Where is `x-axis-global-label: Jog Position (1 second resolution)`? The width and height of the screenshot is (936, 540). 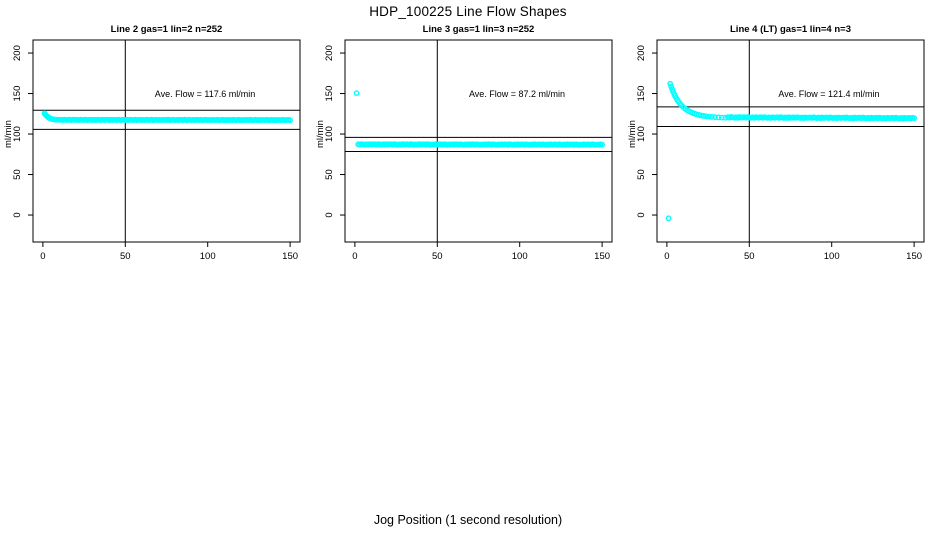 x-axis-global-label: Jog Position (1 second resolution) is located at coordinates (468, 520).